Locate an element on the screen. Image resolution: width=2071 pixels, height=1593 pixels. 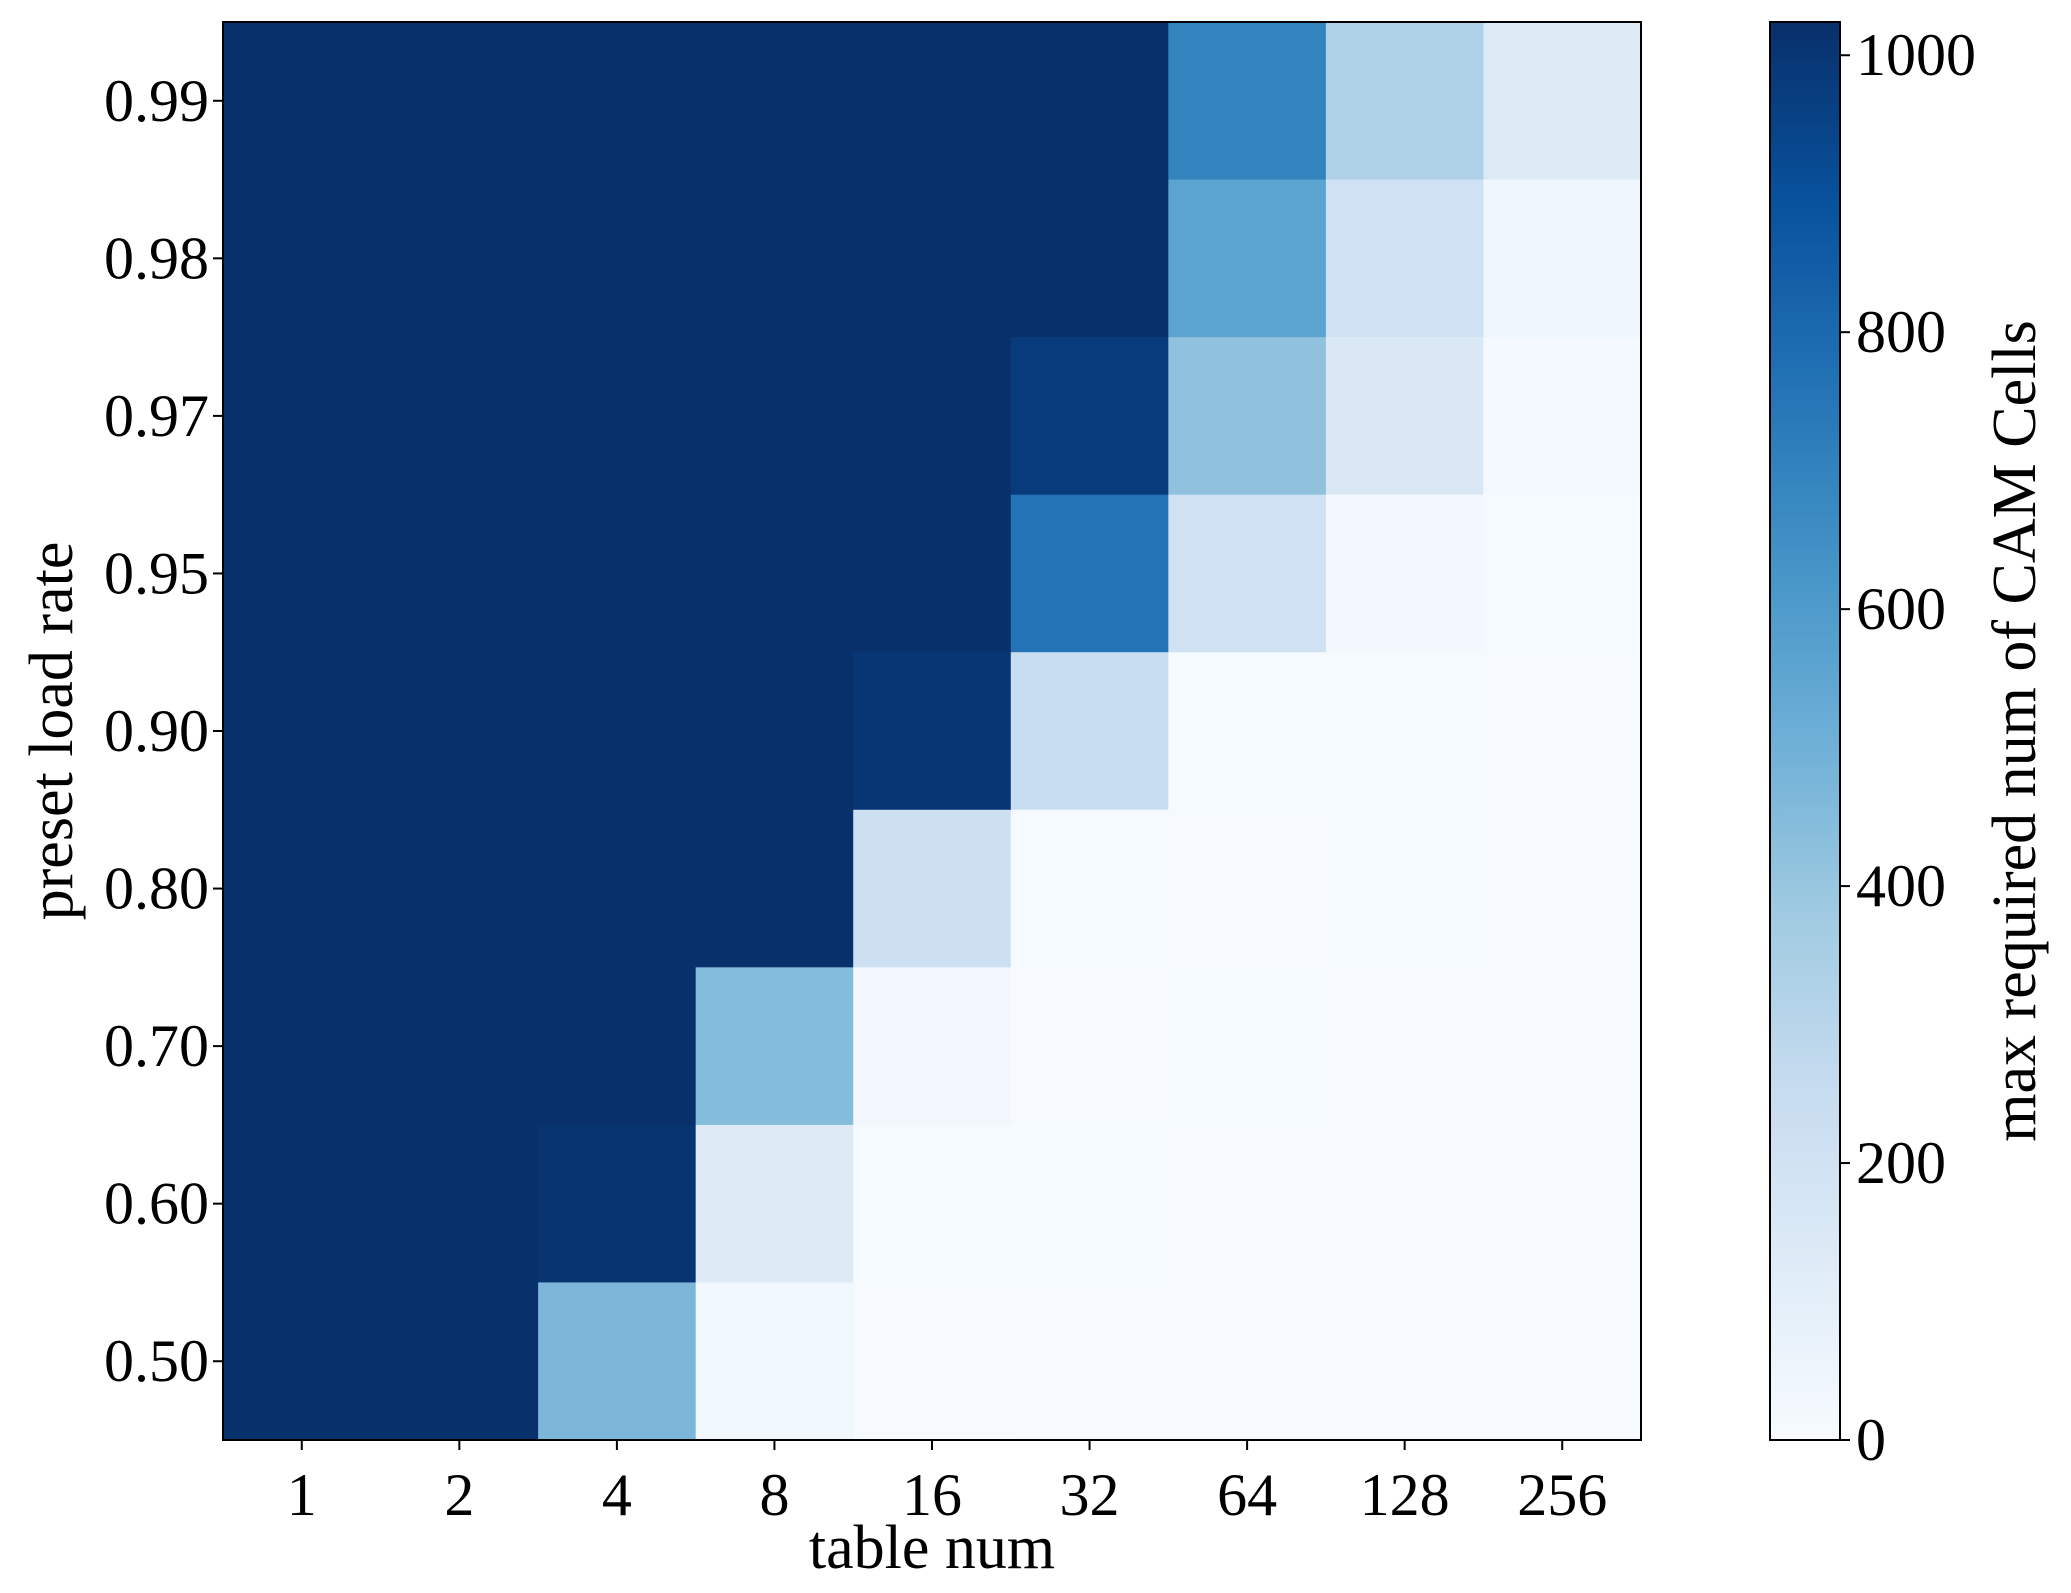
y-tick-label: 0.99 is located at coordinates (156, 101).